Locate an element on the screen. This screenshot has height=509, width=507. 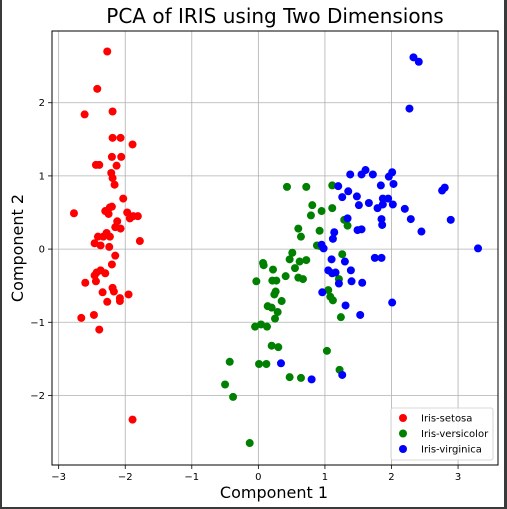
legend-marker-iris-setosa is located at coordinates (403, 418).